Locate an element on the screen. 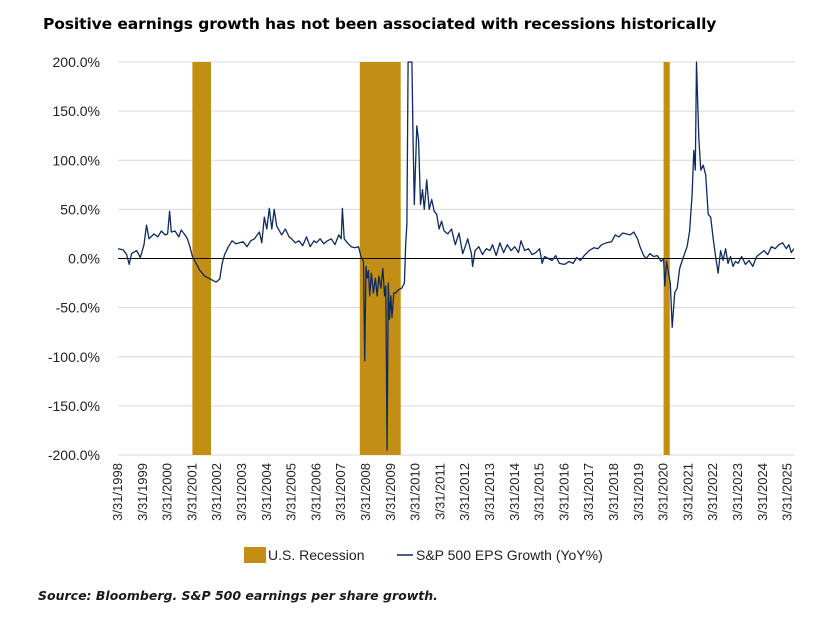 This screenshot has height=617, width=832. legend: U.S. Recession S&P 500 EPS Growth (YoY%) is located at coordinates (423, 555).